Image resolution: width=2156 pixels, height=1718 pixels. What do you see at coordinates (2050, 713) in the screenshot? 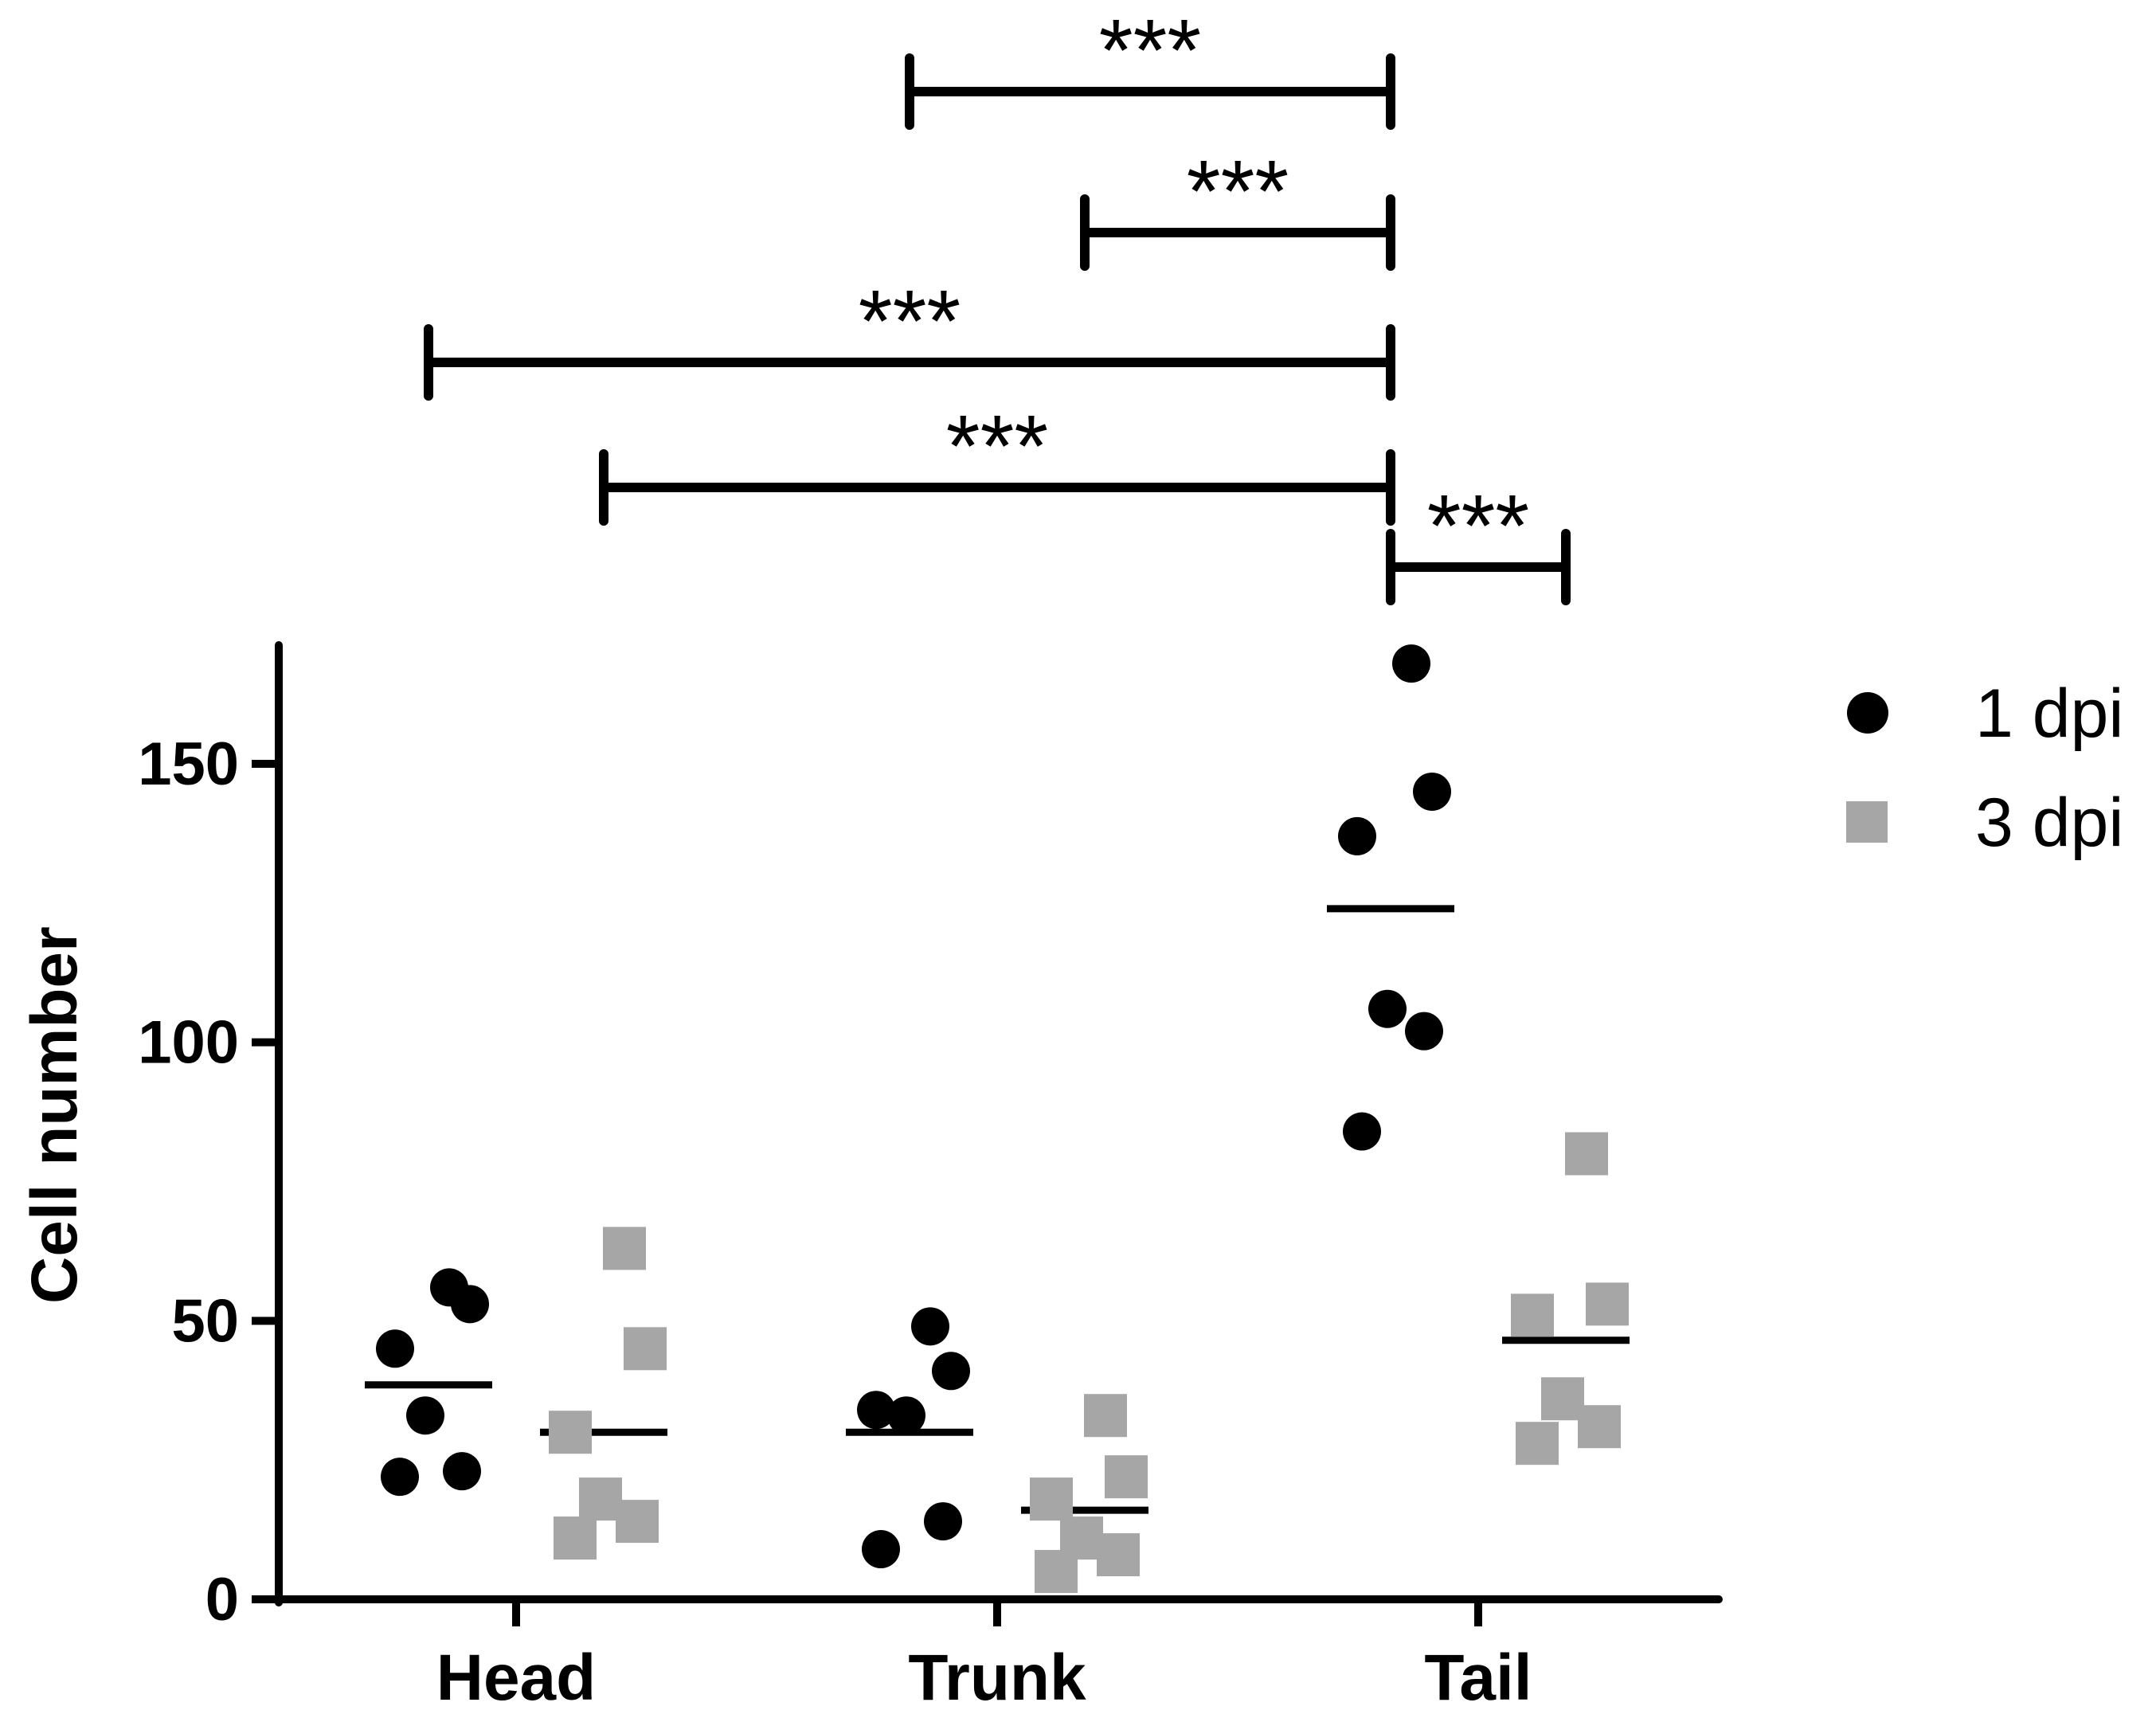
I see `legend-label: 1 dpi` at bounding box center [2050, 713].